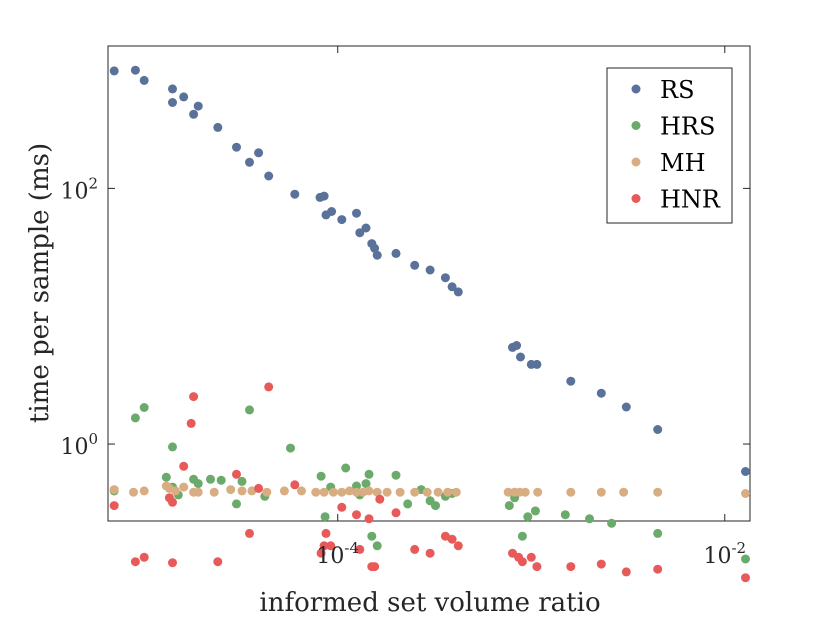  I want to click on legend-box, so click(669, 145).